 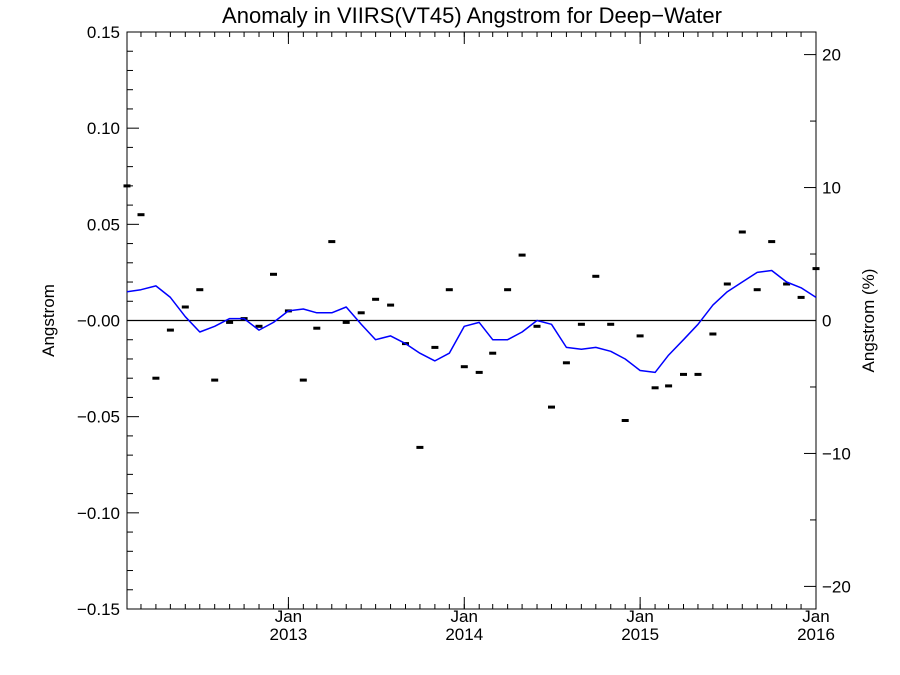 I want to click on series-line, so click(x=471, y=321).